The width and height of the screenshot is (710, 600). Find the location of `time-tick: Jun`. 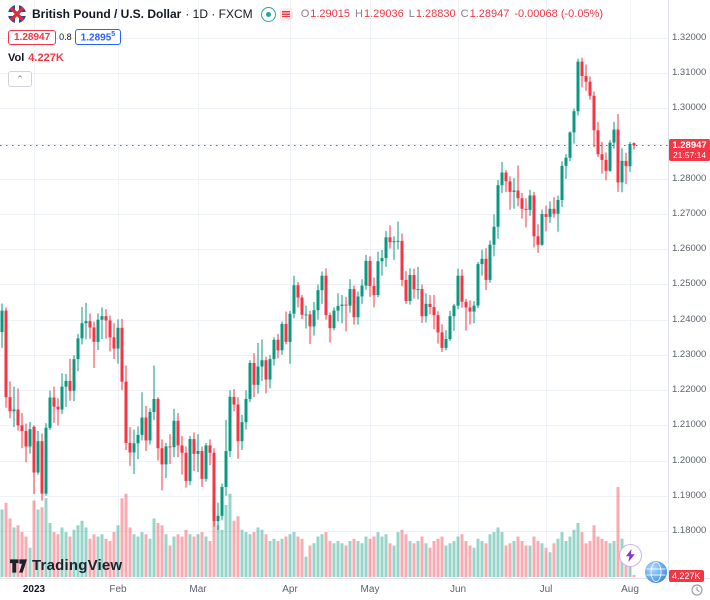

time-tick: Jun is located at coordinates (458, 589).